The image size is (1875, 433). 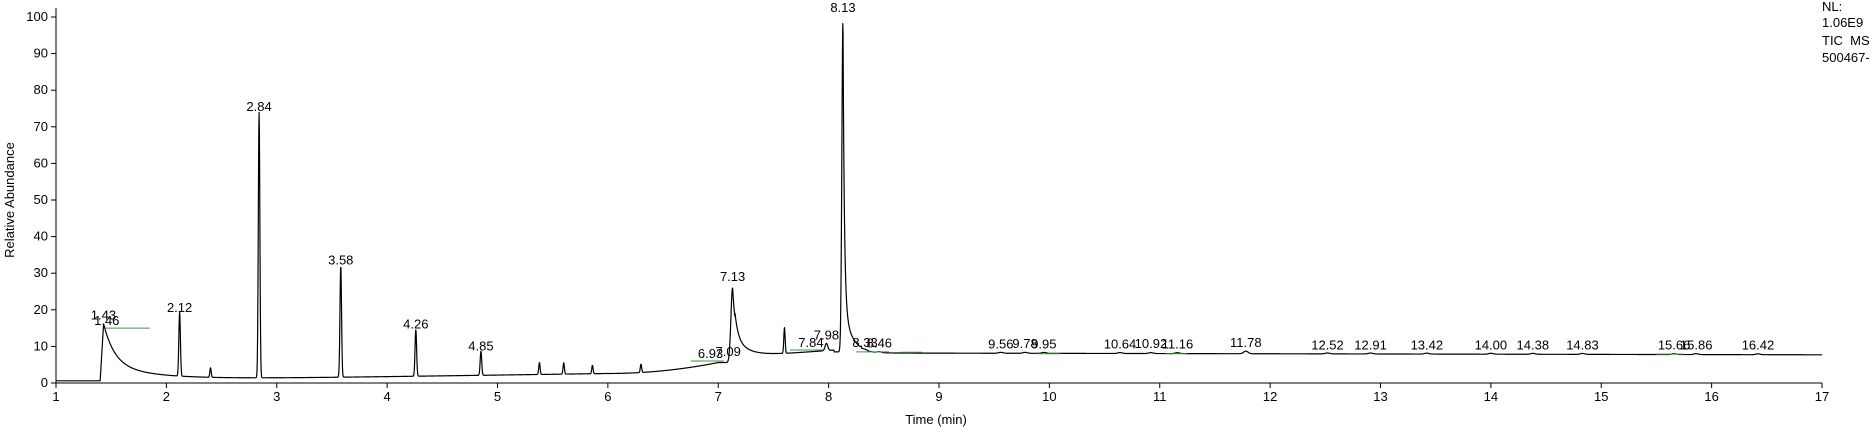 I want to click on x-tick-label: 4, so click(x=387, y=396).